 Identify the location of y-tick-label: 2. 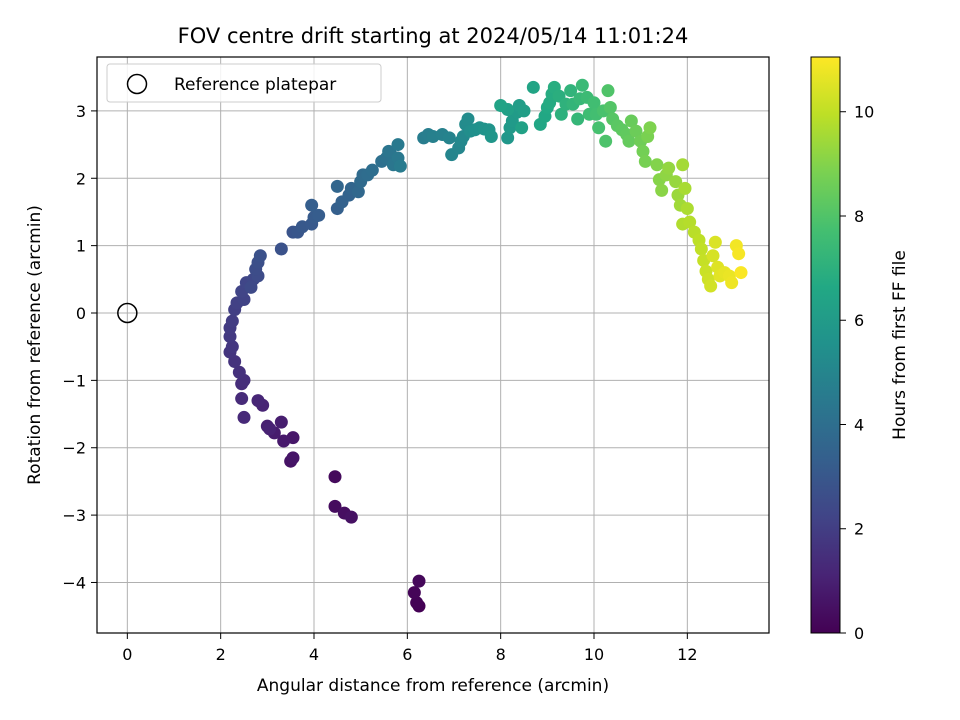
(81, 178).